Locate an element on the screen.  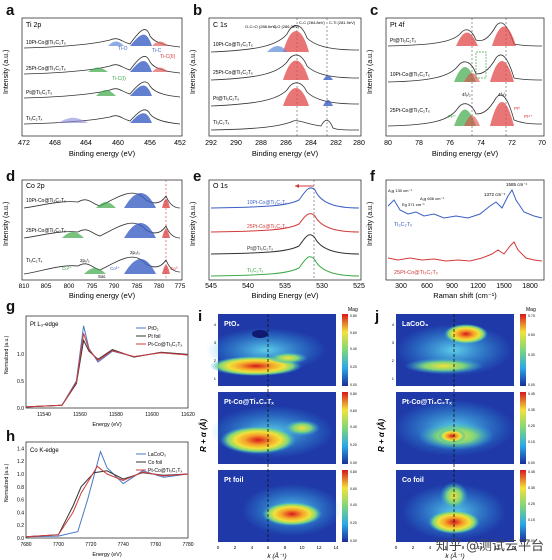
svg-text: 78 is located at coordinates (419, 143).